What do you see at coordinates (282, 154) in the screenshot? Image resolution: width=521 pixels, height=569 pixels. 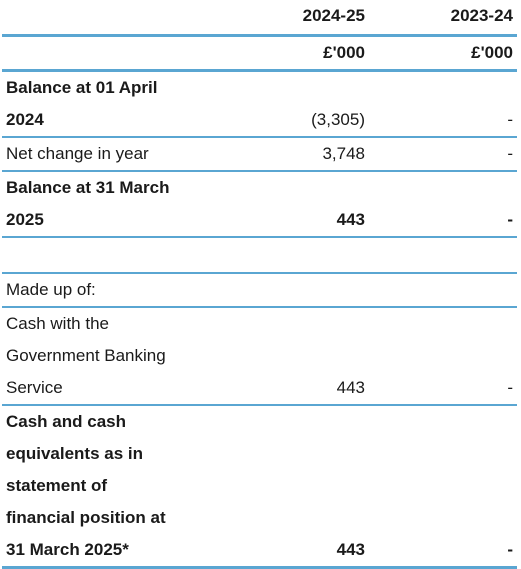 I see `value-current: 3,748` at bounding box center [282, 154].